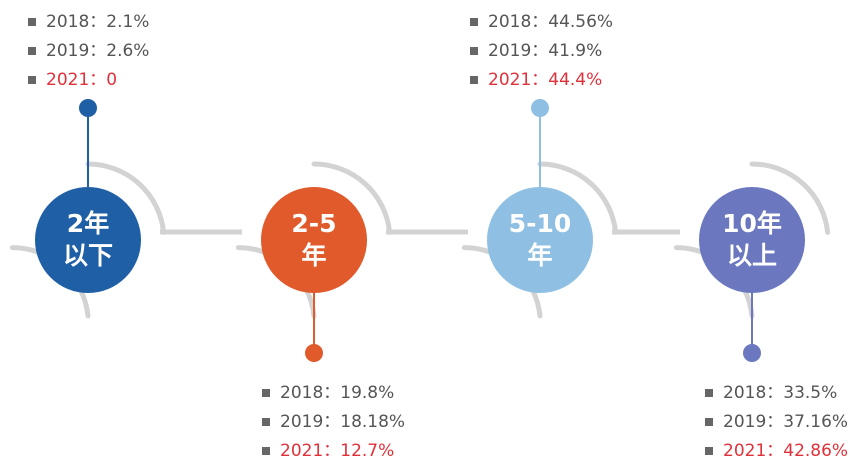 This screenshot has width=857, height=460. What do you see at coordinates (752, 255) in the screenshot?
I see `node-label: 以上` at bounding box center [752, 255].